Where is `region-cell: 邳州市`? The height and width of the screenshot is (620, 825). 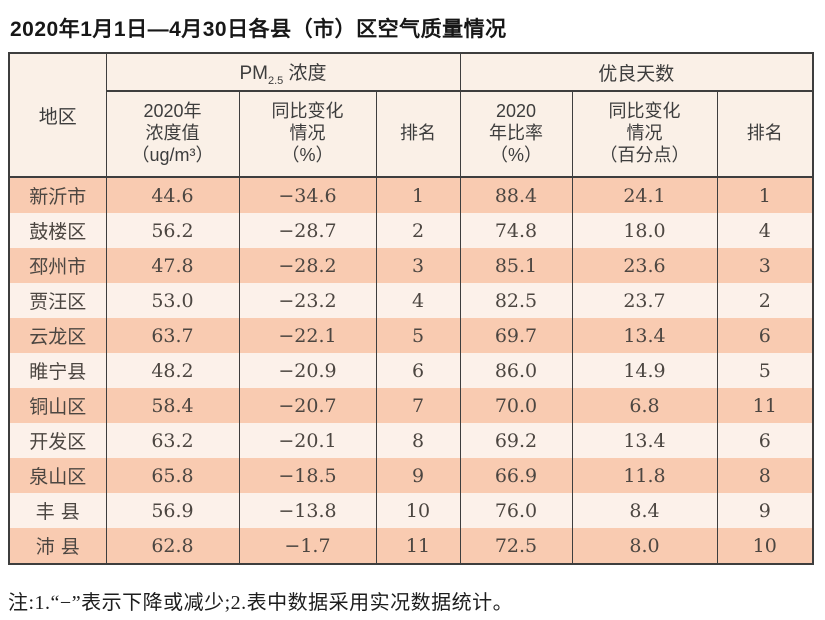
region-cell: 邳州市 is located at coordinates (57, 265).